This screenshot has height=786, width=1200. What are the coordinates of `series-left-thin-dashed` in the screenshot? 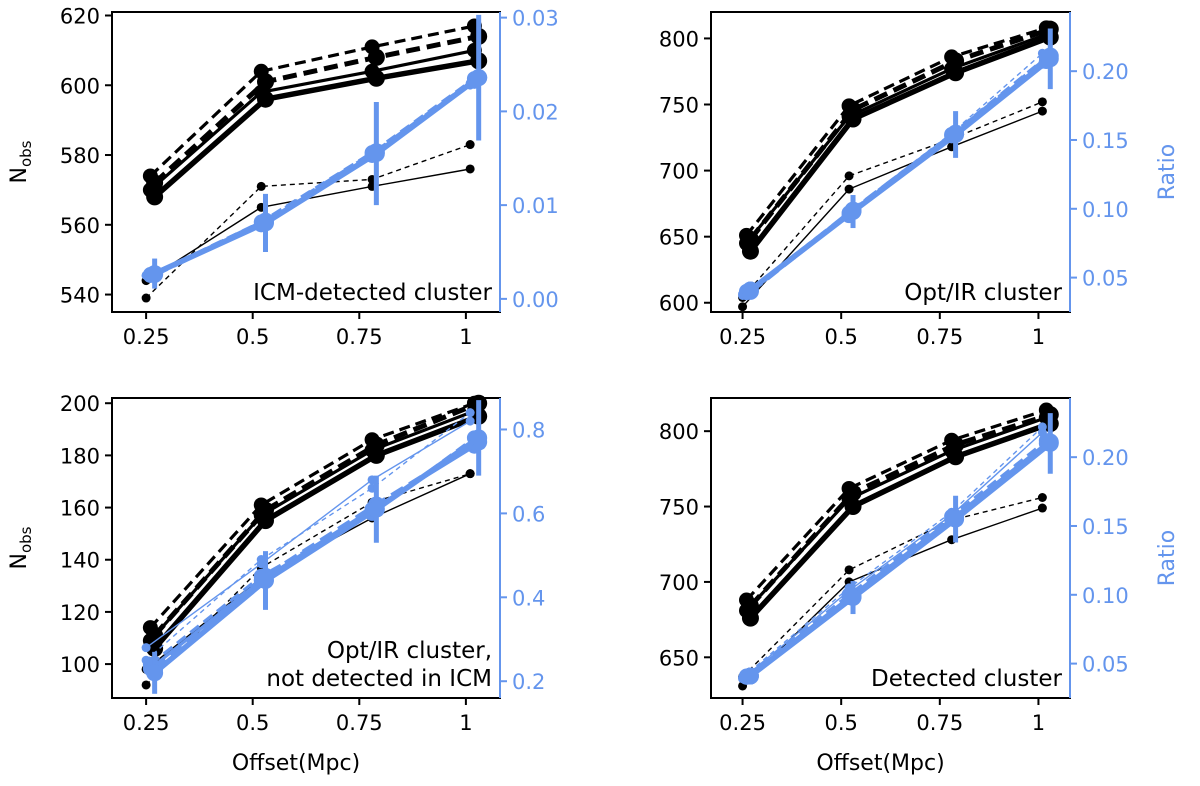 It's located at (308, 221).